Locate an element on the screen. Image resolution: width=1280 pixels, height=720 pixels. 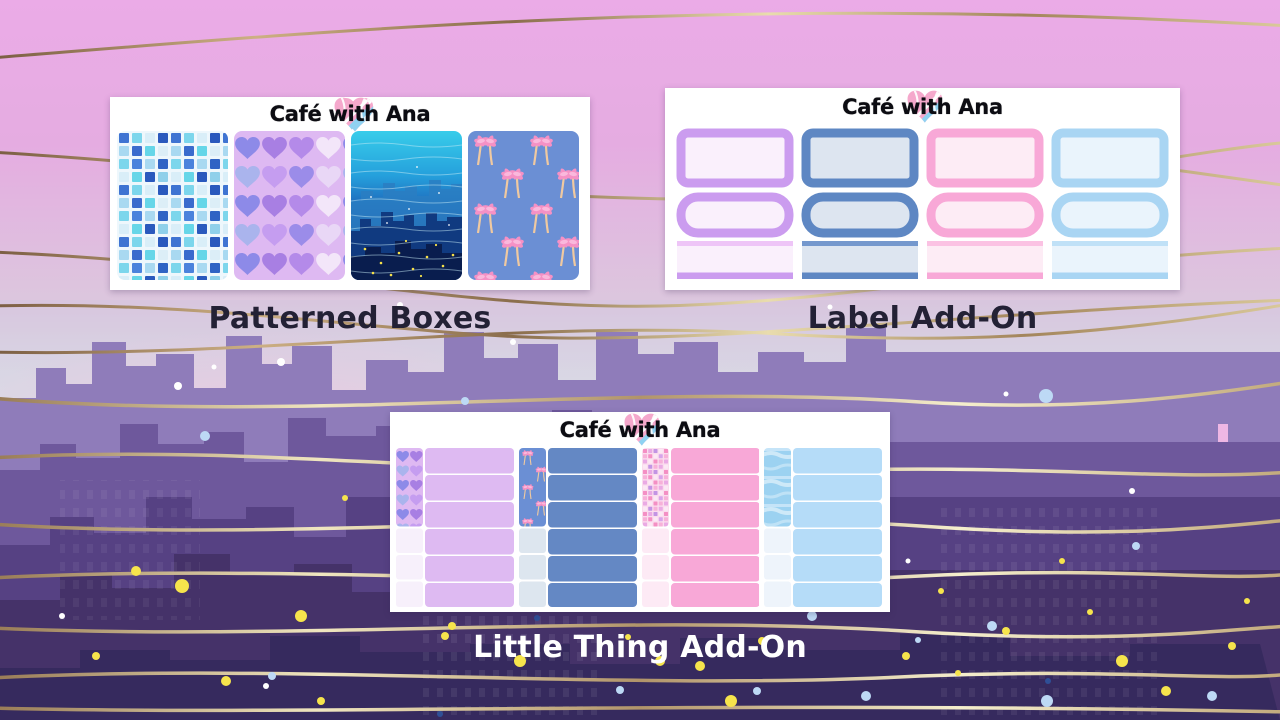
label-column-pink is located at coordinates (985, 203).